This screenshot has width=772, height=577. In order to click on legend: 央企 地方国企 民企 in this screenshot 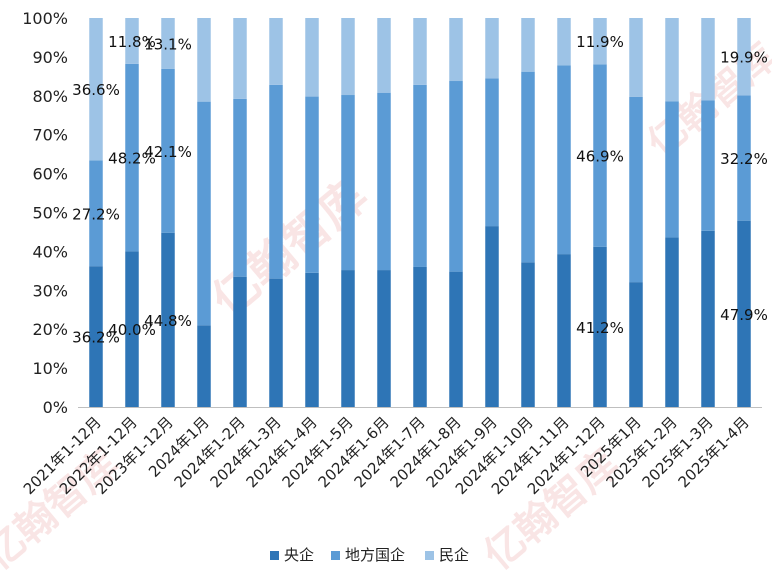, I will do `click(369, 555)`.